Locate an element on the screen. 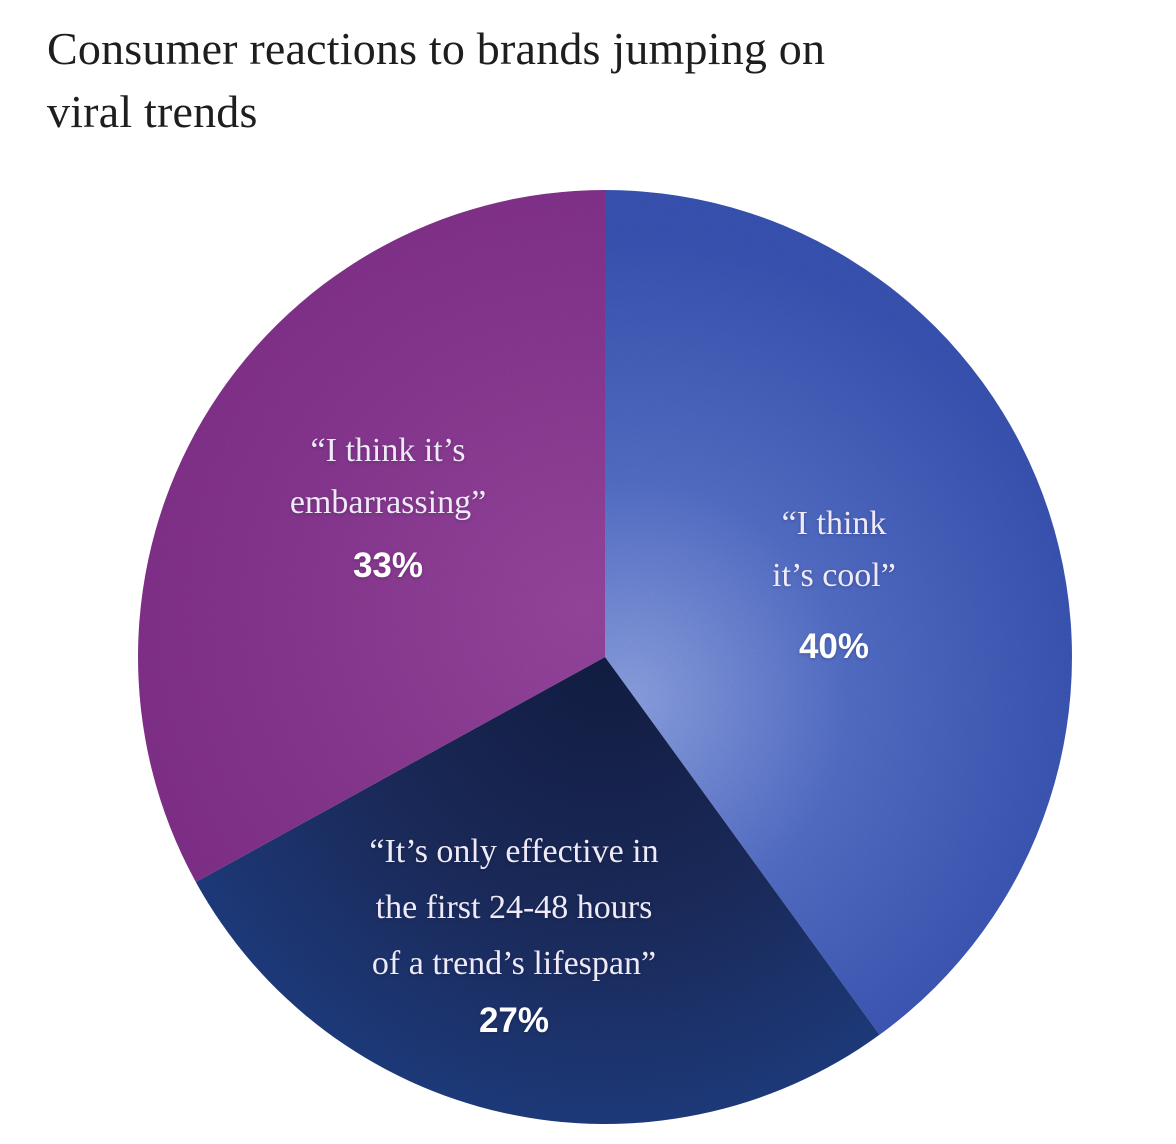  slice-label-embarrassing: “I think it’s embarrassing” is located at coordinates (388, 476).